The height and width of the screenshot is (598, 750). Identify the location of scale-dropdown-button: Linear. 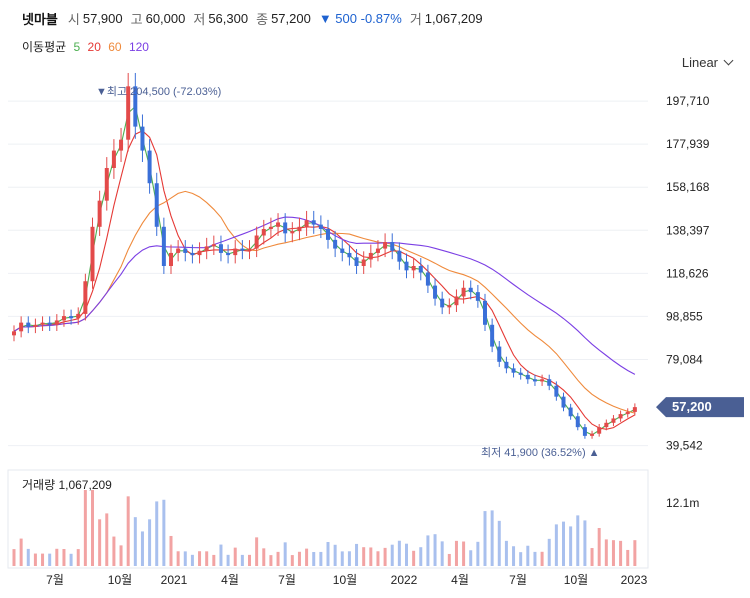
(707, 62).